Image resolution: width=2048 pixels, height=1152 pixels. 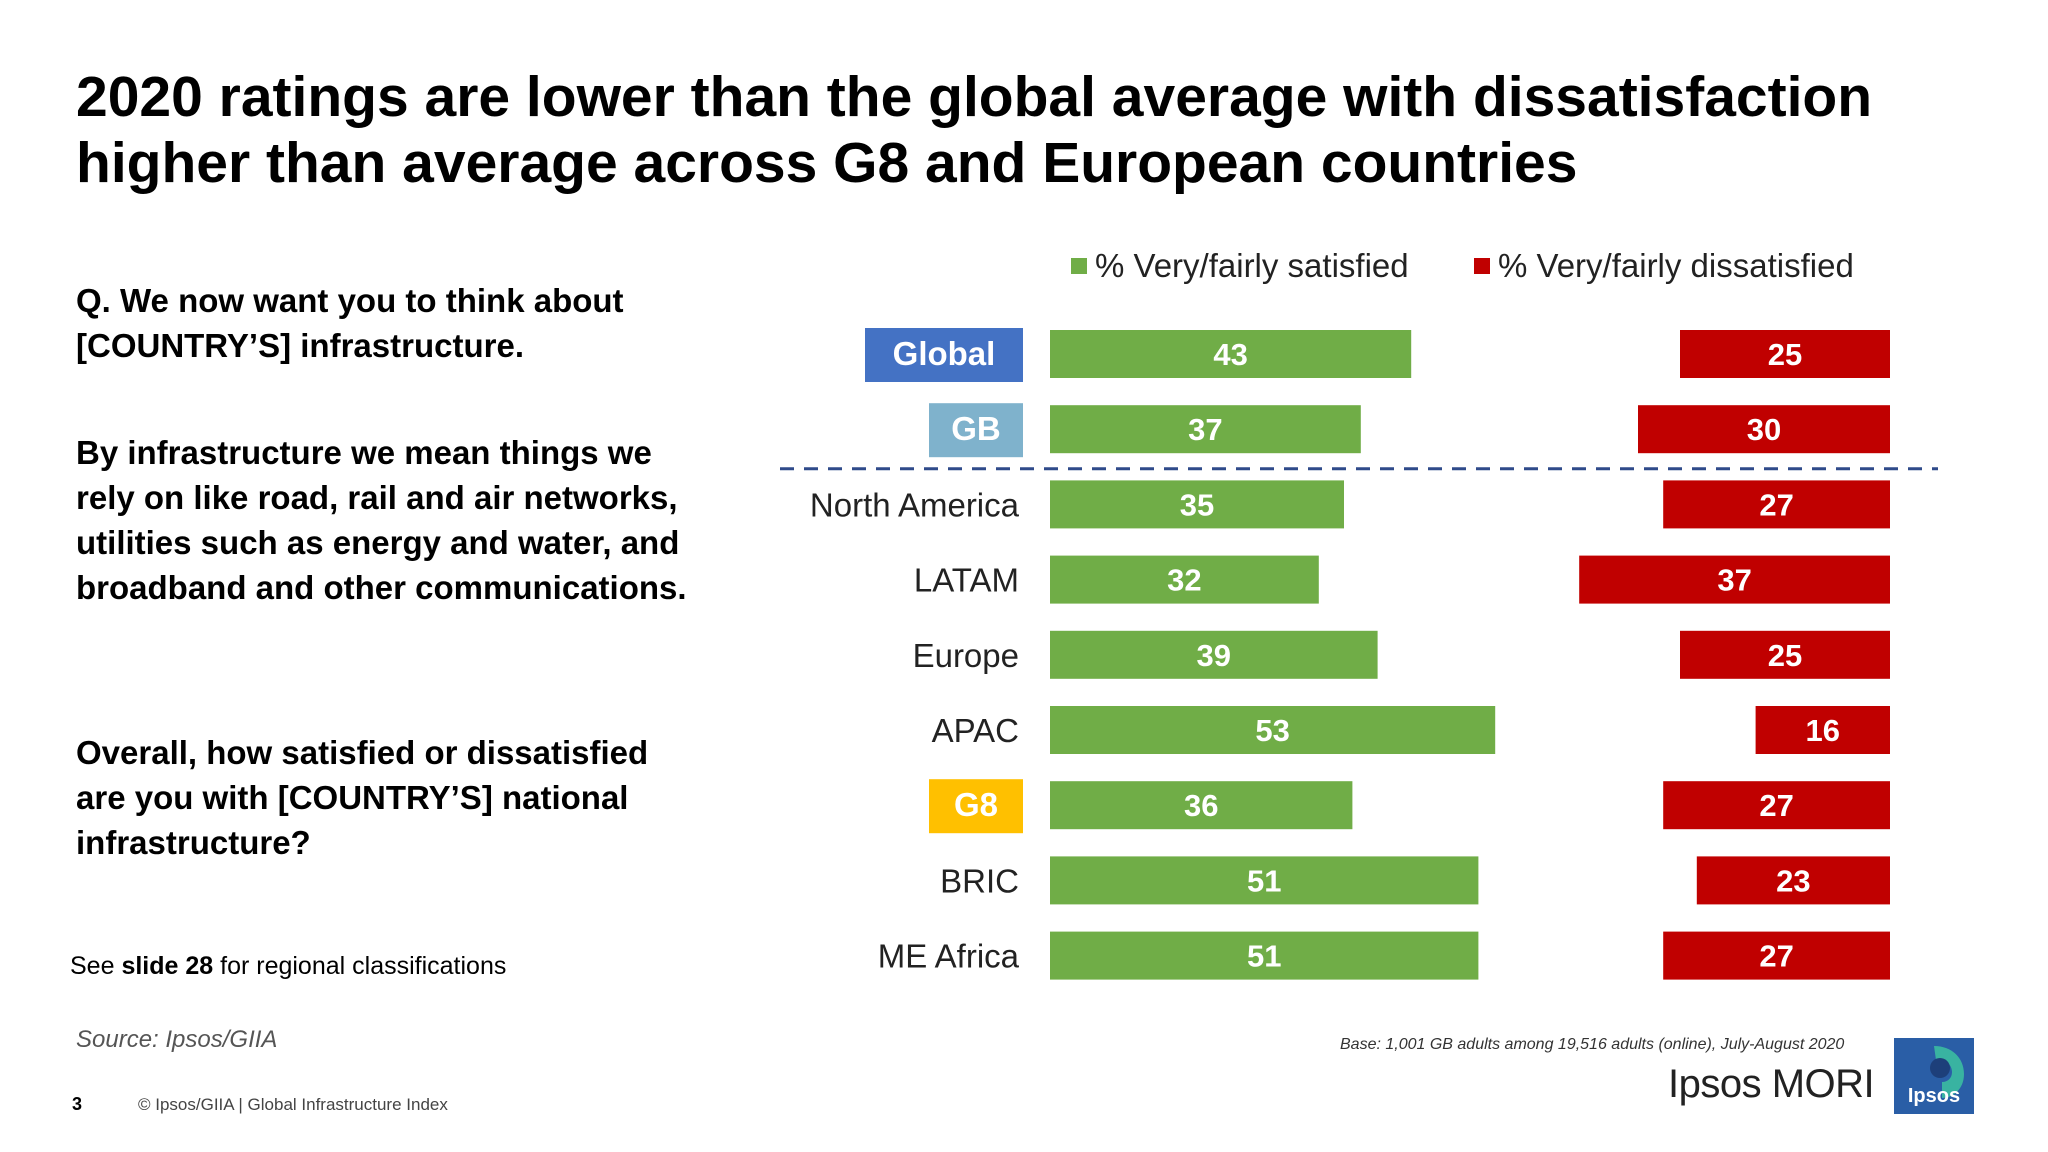 What do you see at coordinates (915, 504) in the screenshot?
I see `category-label-north-america: North America` at bounding box center [915, 504].